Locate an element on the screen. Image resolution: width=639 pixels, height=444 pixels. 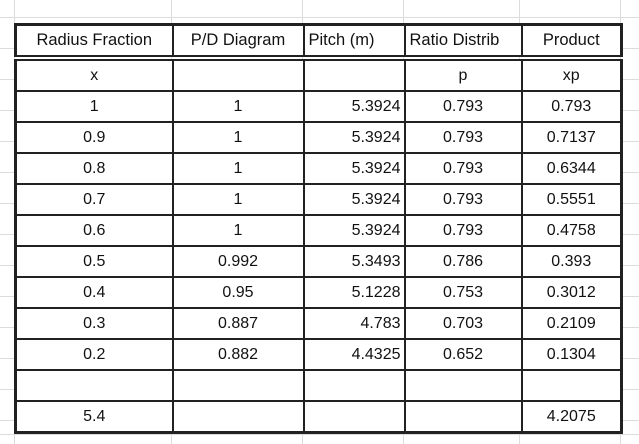
cell: 0.887 is located at coordinates (238, 323).